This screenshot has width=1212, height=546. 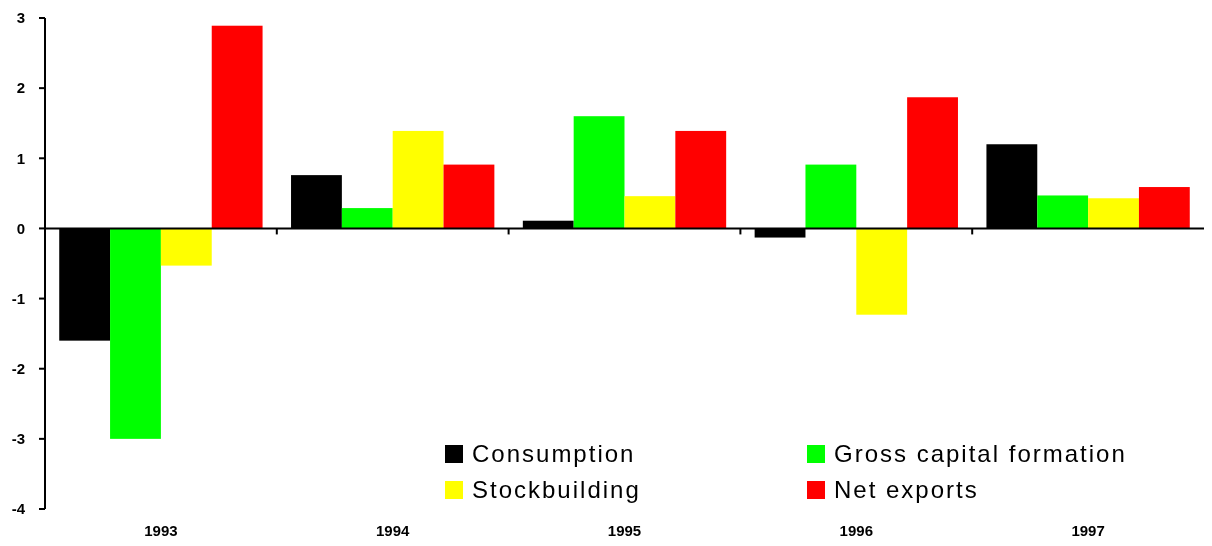 I want to click on legend-label: Consumption, so click(x=554, y=454).